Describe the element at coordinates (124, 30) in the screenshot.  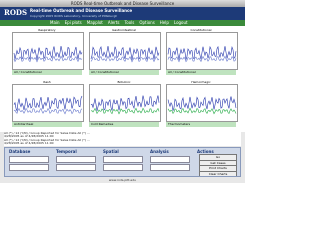
I see `chart-title: Gastrointestinal` at that location.